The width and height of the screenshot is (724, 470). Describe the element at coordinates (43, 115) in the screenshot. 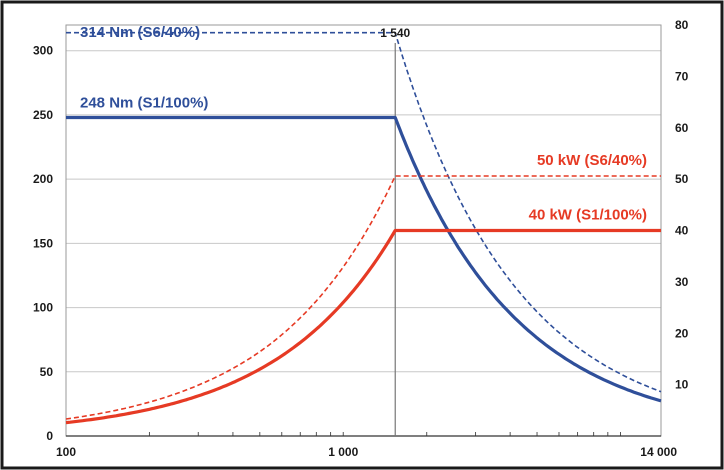

I see `y-left-tick-label: 250` at that location.